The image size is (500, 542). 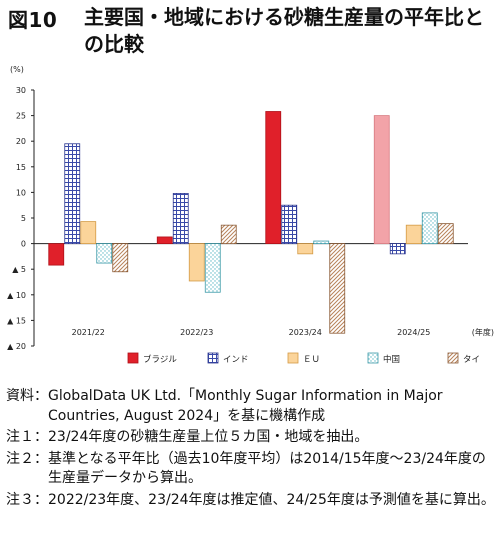 What do you see at coordinates (337, 288) in the screenshot?
I see `bar-タイ-2023/24` at bounding box center [337, 288].